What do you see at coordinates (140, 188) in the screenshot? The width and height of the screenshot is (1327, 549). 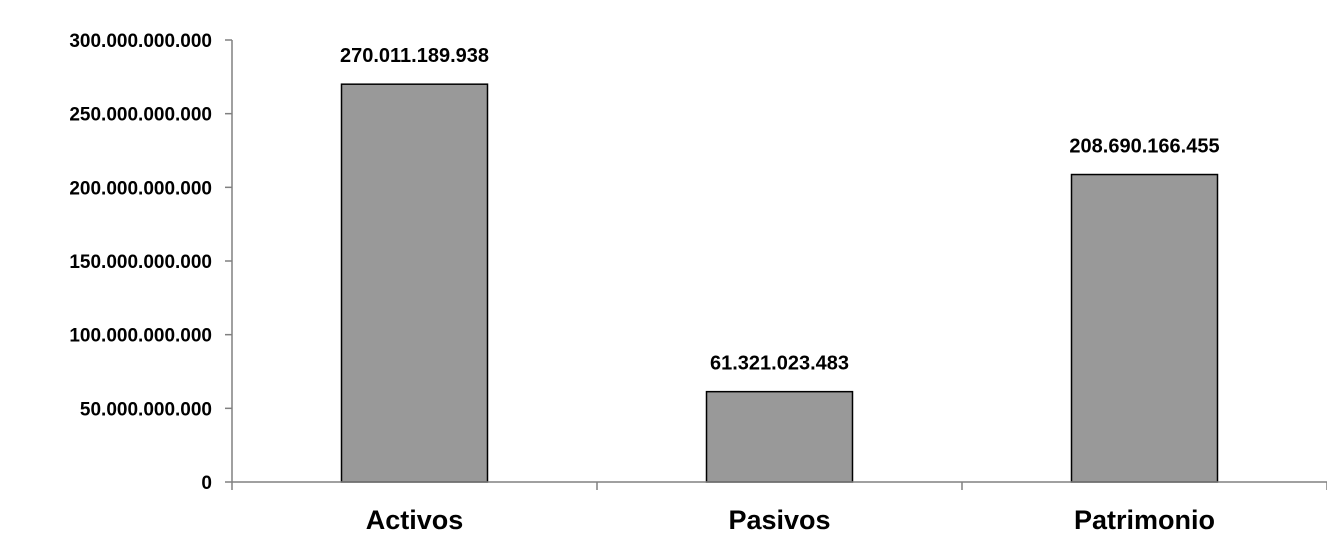 I see `y-tick-label: 200.000.000.000` at bounding box center [140, 188].